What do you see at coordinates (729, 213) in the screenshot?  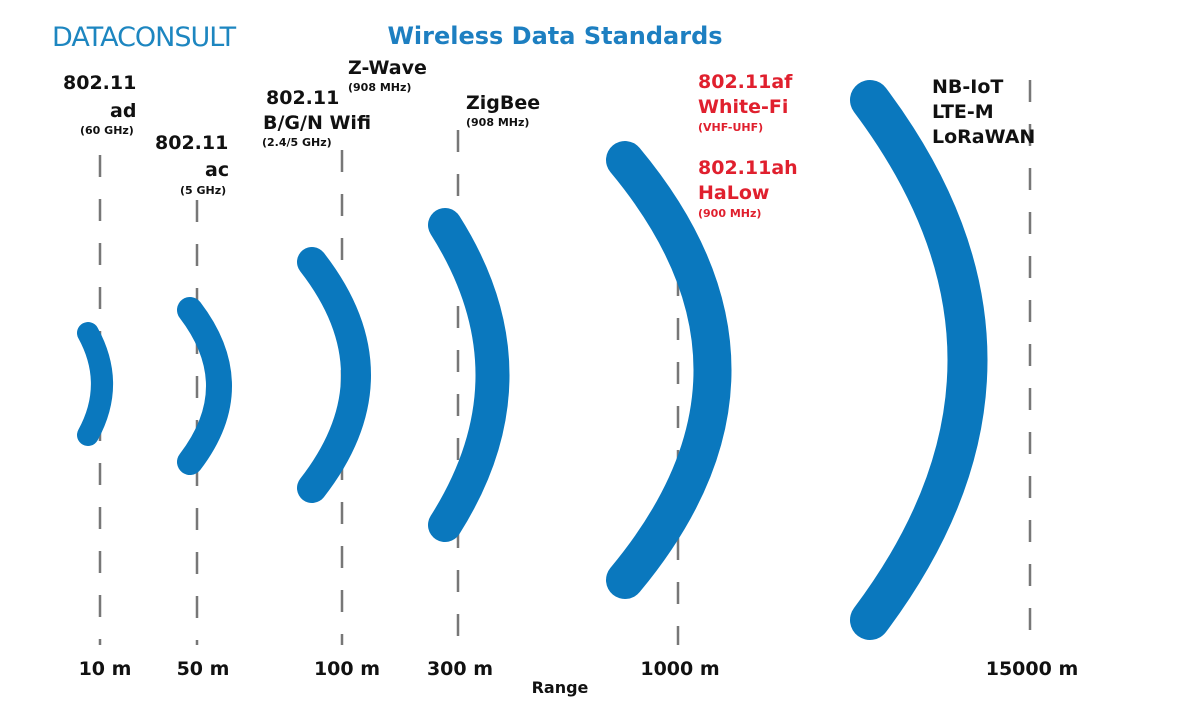 I see `label: (900 MHz)` at bounding box center [729, 213].